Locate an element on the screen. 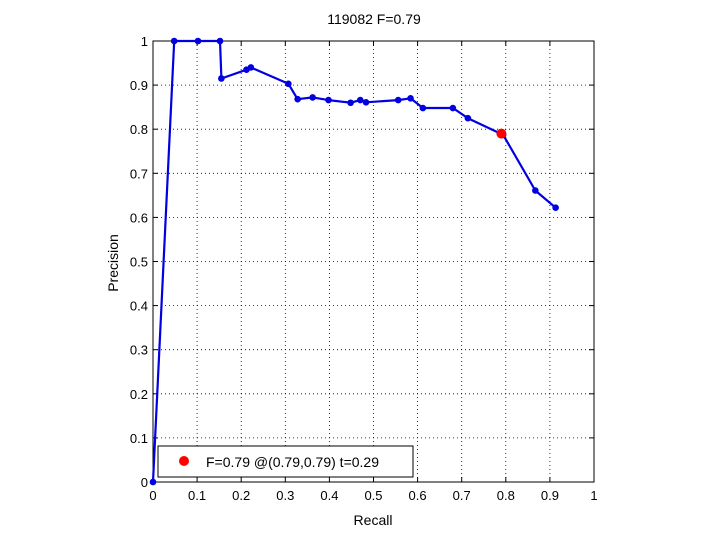 This screenshot has height=540, width=720. best-f-point is located at coordinates (501, 133).